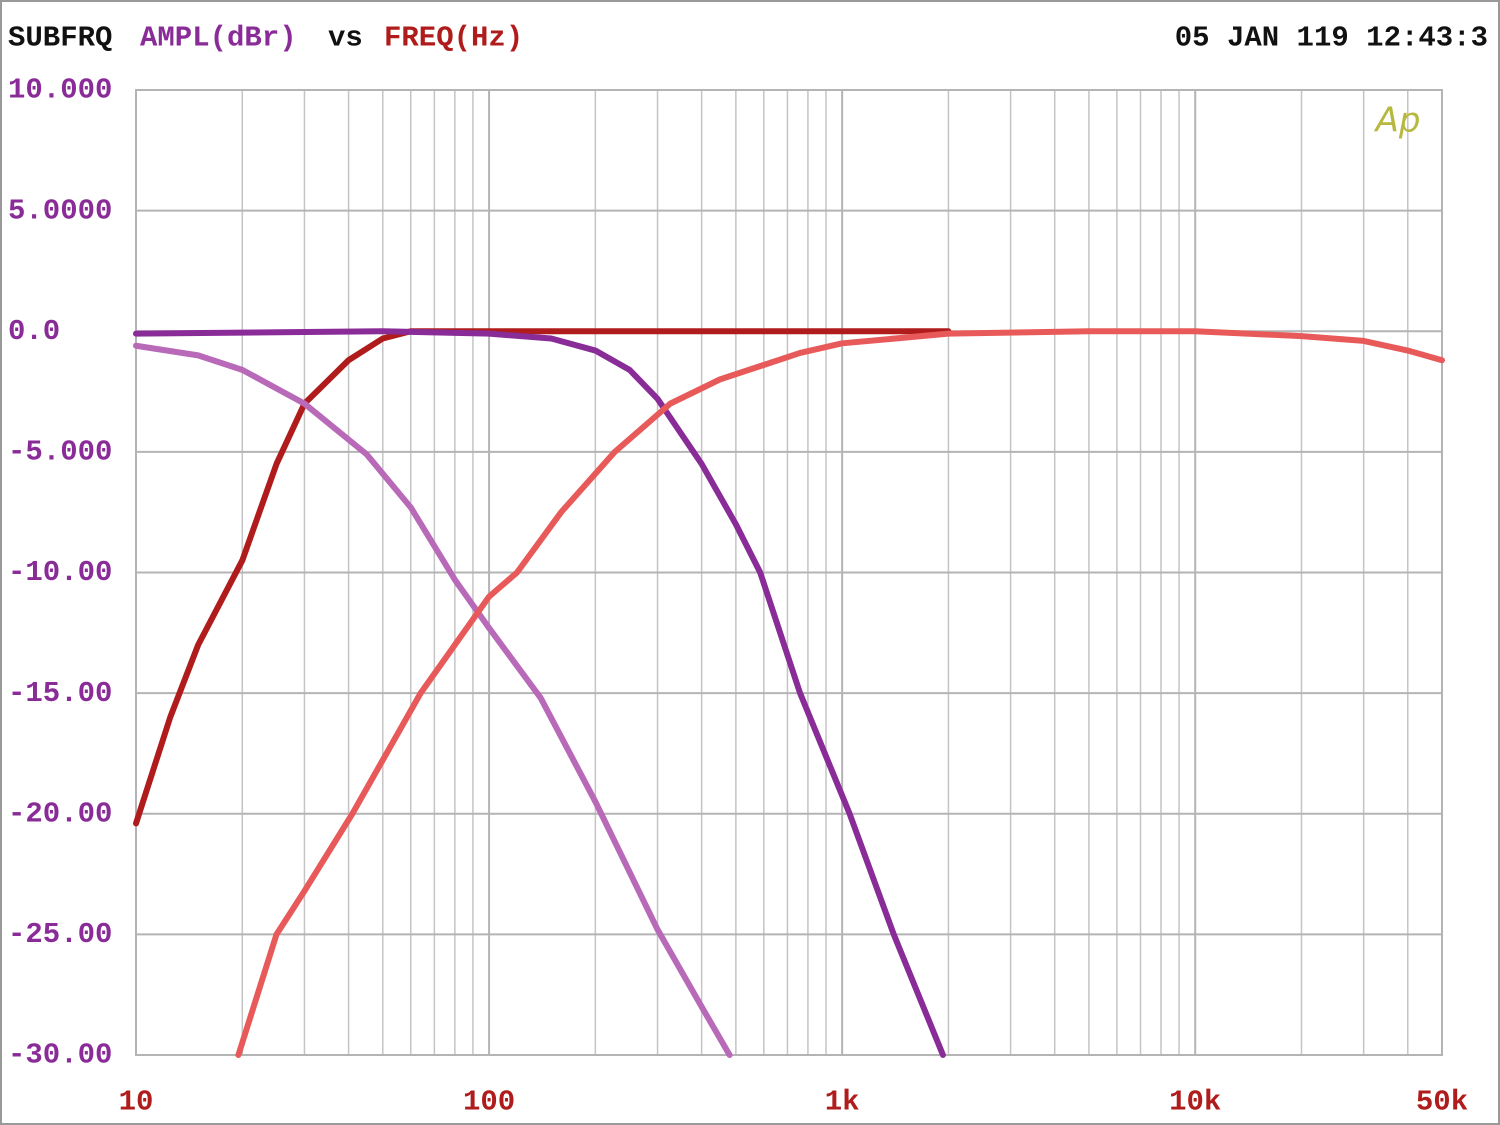 The height and width of the screenshot is (1125, 1500). I want to click on logo: Ap, so click(1397, 121).